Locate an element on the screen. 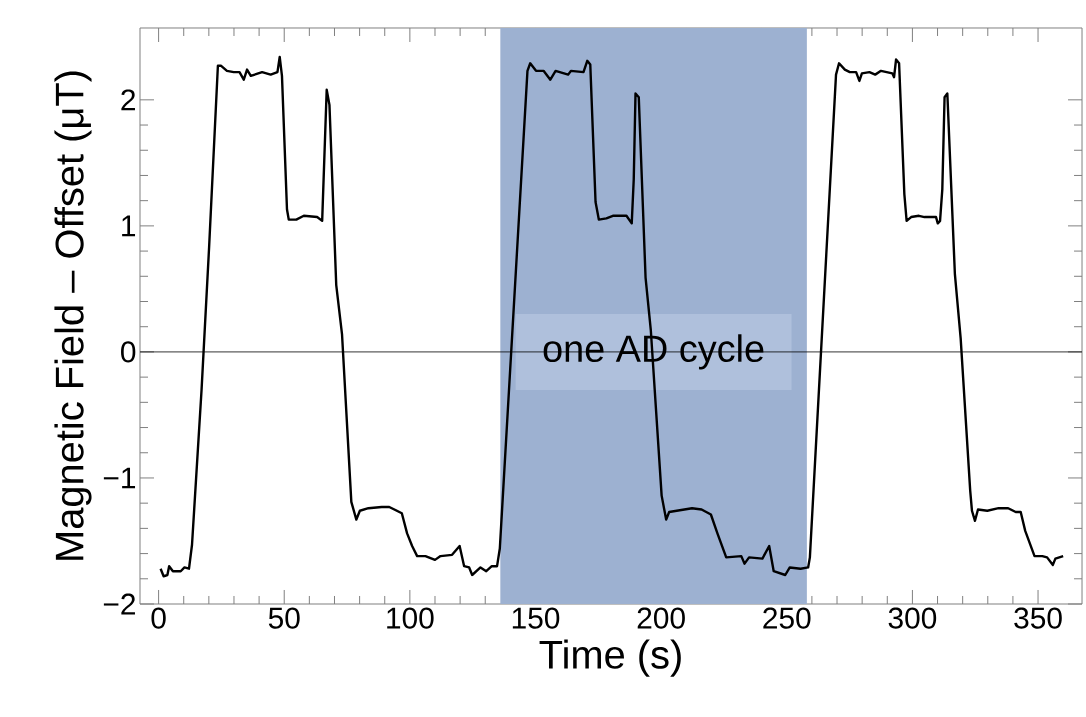 This screenshot has width=1086, height=717. y-axis-title: Magnetic Field – Offset (μT) is located at coordinates (73, 315).